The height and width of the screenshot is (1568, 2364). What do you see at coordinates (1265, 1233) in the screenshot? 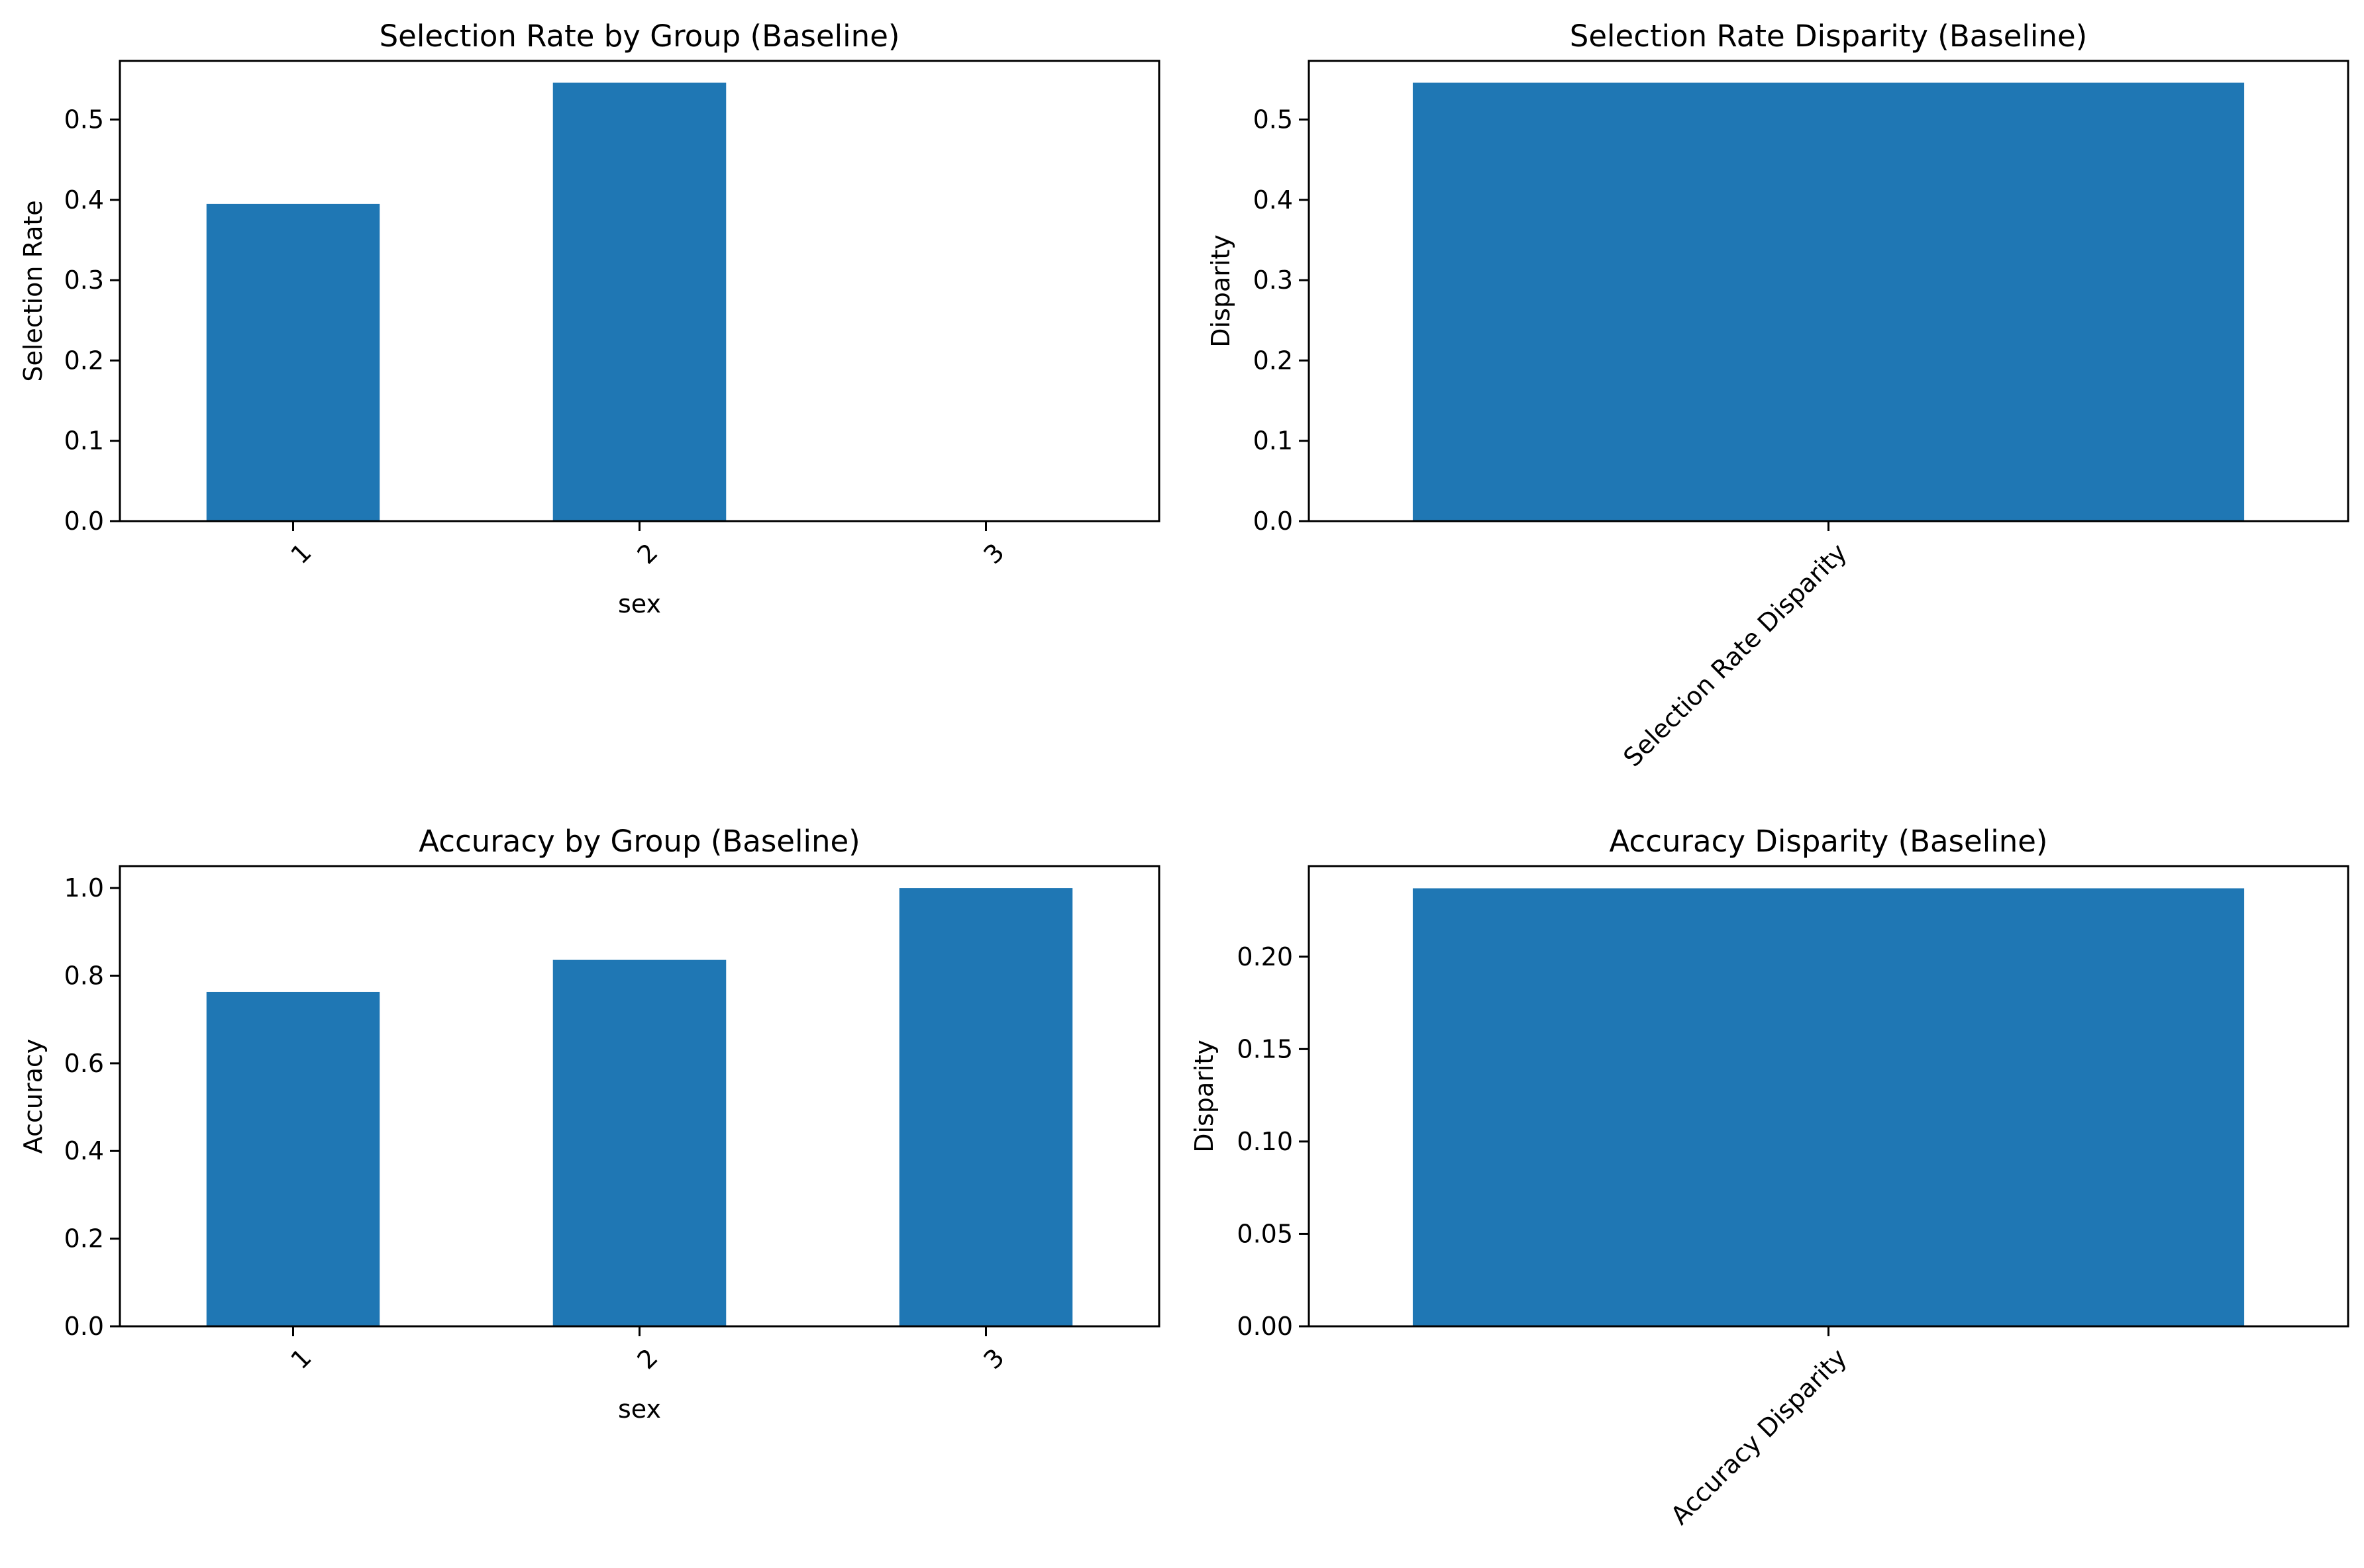
I see `y-tick-label: 0.05` at bounding box center [1265, 1233].